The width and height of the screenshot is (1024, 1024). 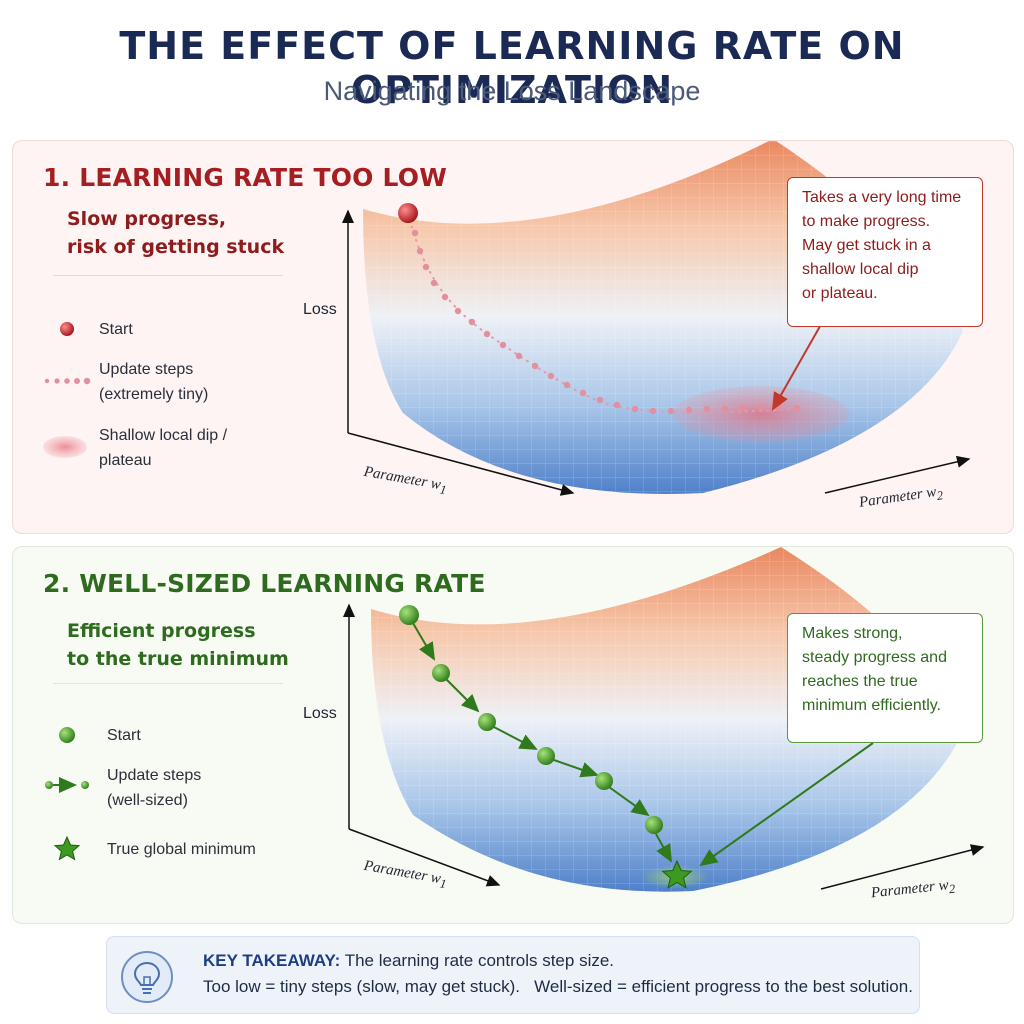 What do you see at coordinates (154, 788) in the screenshot?
I see `legend-steps-label: Update steps (well-sized)` at bounding box center [154, 788].